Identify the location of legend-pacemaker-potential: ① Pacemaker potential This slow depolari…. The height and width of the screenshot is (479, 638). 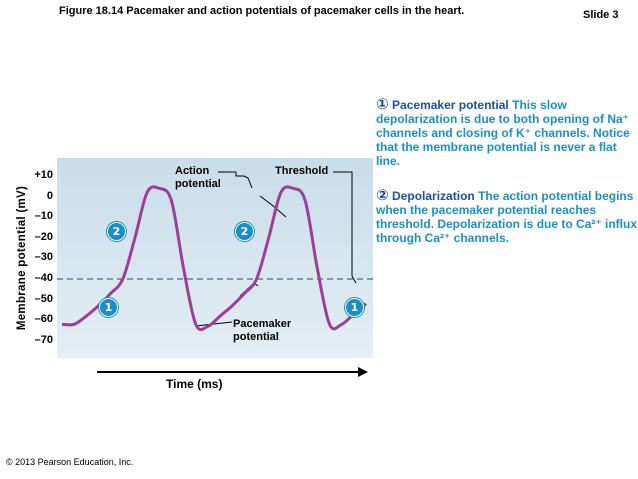
(507, 132).